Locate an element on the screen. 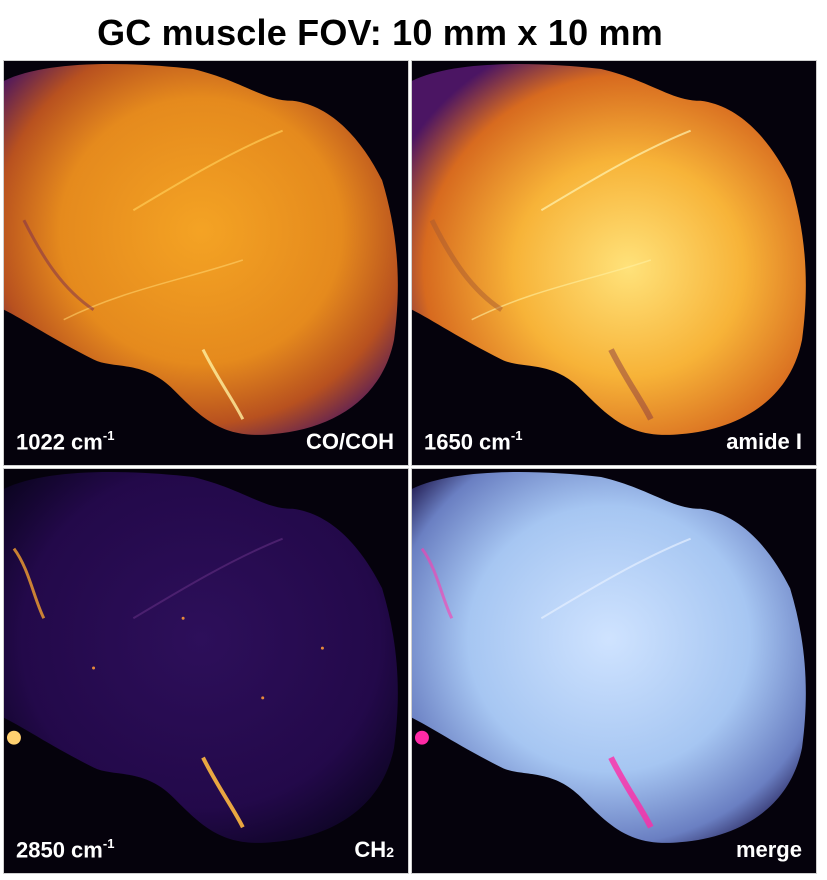 Image resolution: width=827 pixels, height=880 pixels. wavenumber-label: 1650 cm-1 is located at coordinates (473, 440).